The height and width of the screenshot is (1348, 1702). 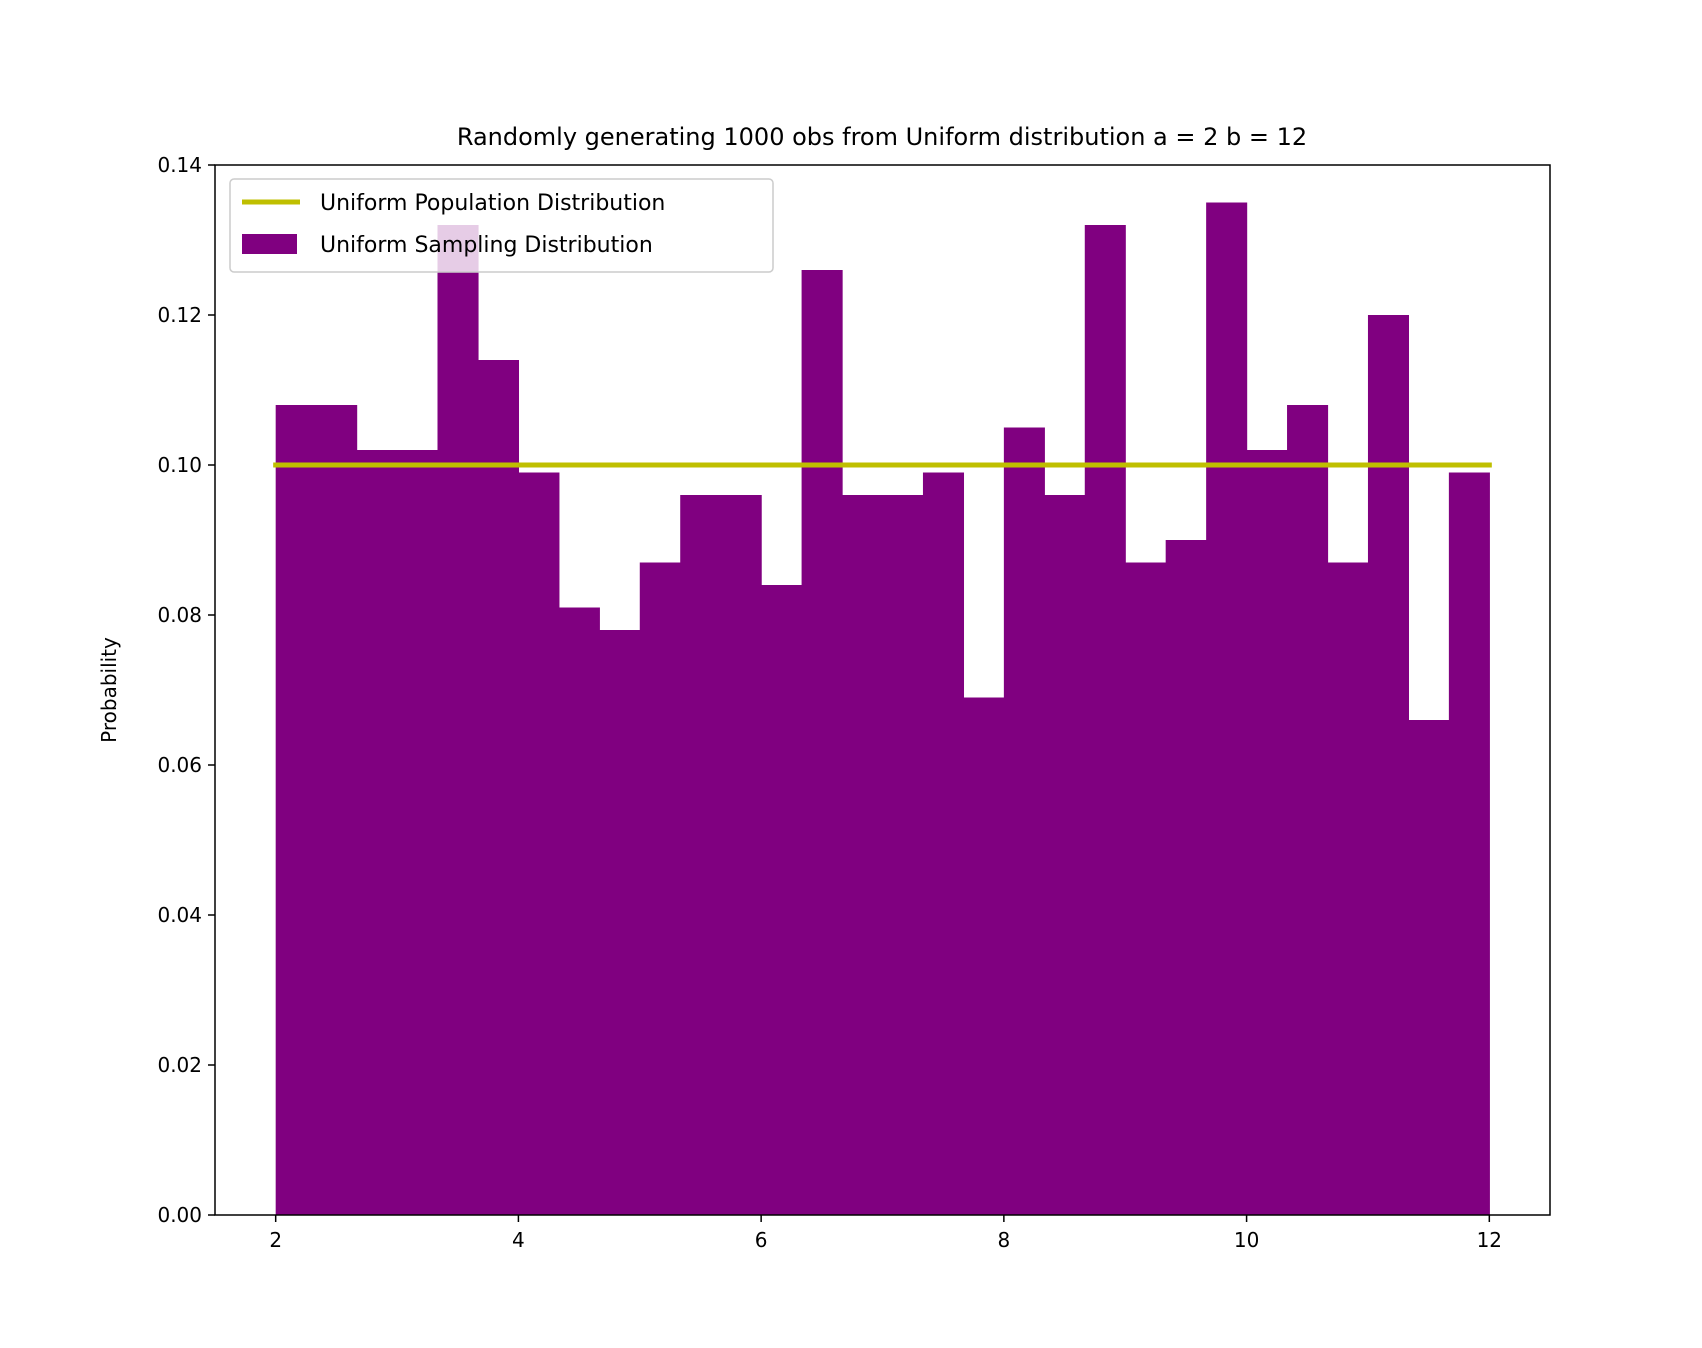 I want to click on legend-label-sampling: Uniform Sampling Distribution, so click(x=486, y=245).